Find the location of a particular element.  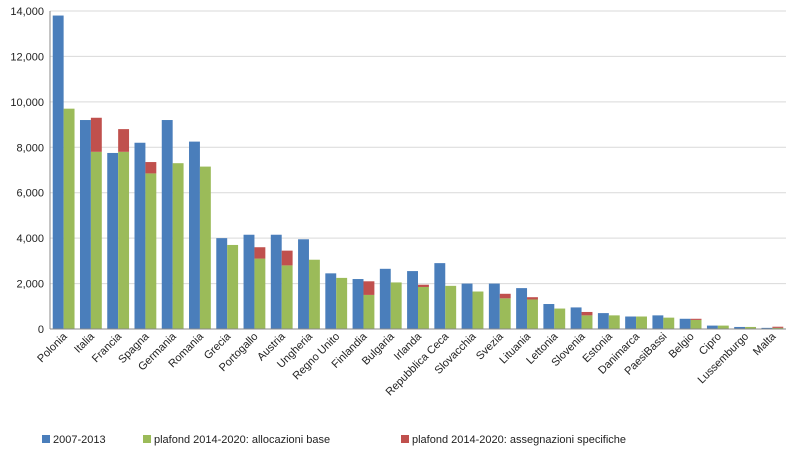

y-tick-label: 2,000 is located at coordinates (30, 285).